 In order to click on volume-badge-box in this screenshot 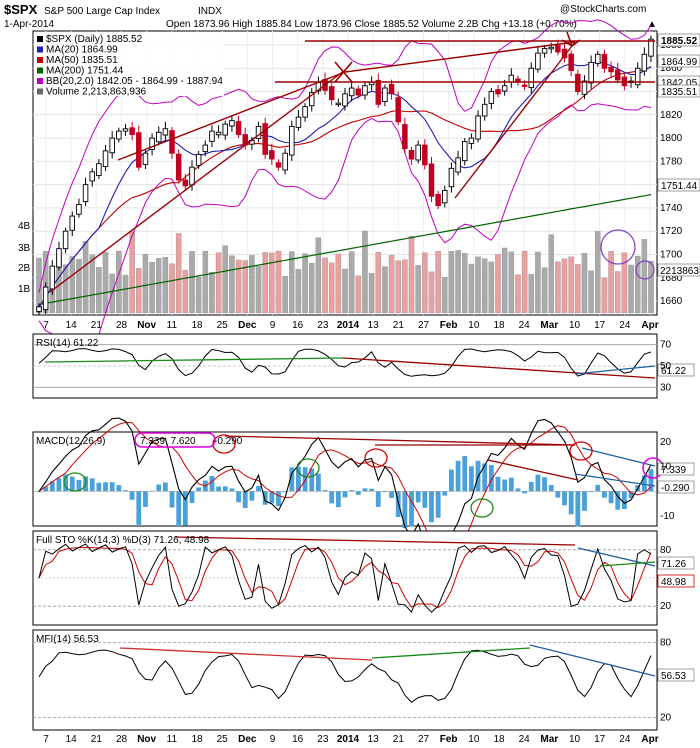, I will do `click(678, 270)`.